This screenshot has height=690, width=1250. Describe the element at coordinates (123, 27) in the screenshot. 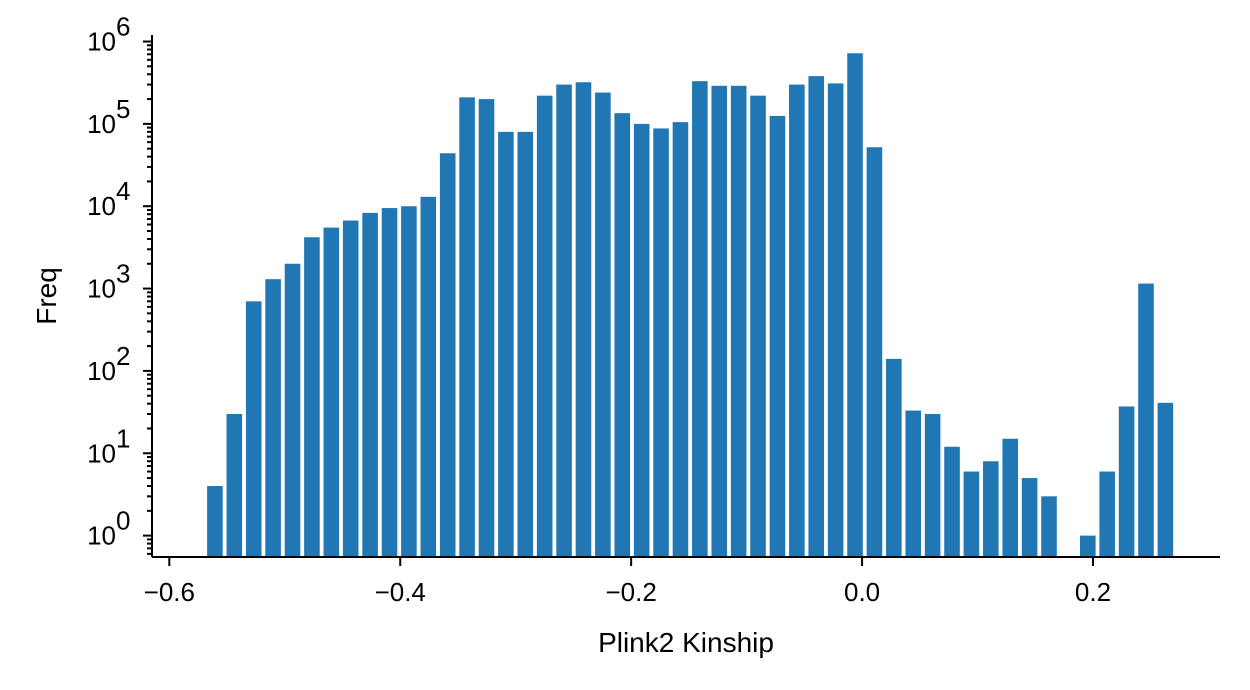

I see `y-tick-exponent: 6` at that location.